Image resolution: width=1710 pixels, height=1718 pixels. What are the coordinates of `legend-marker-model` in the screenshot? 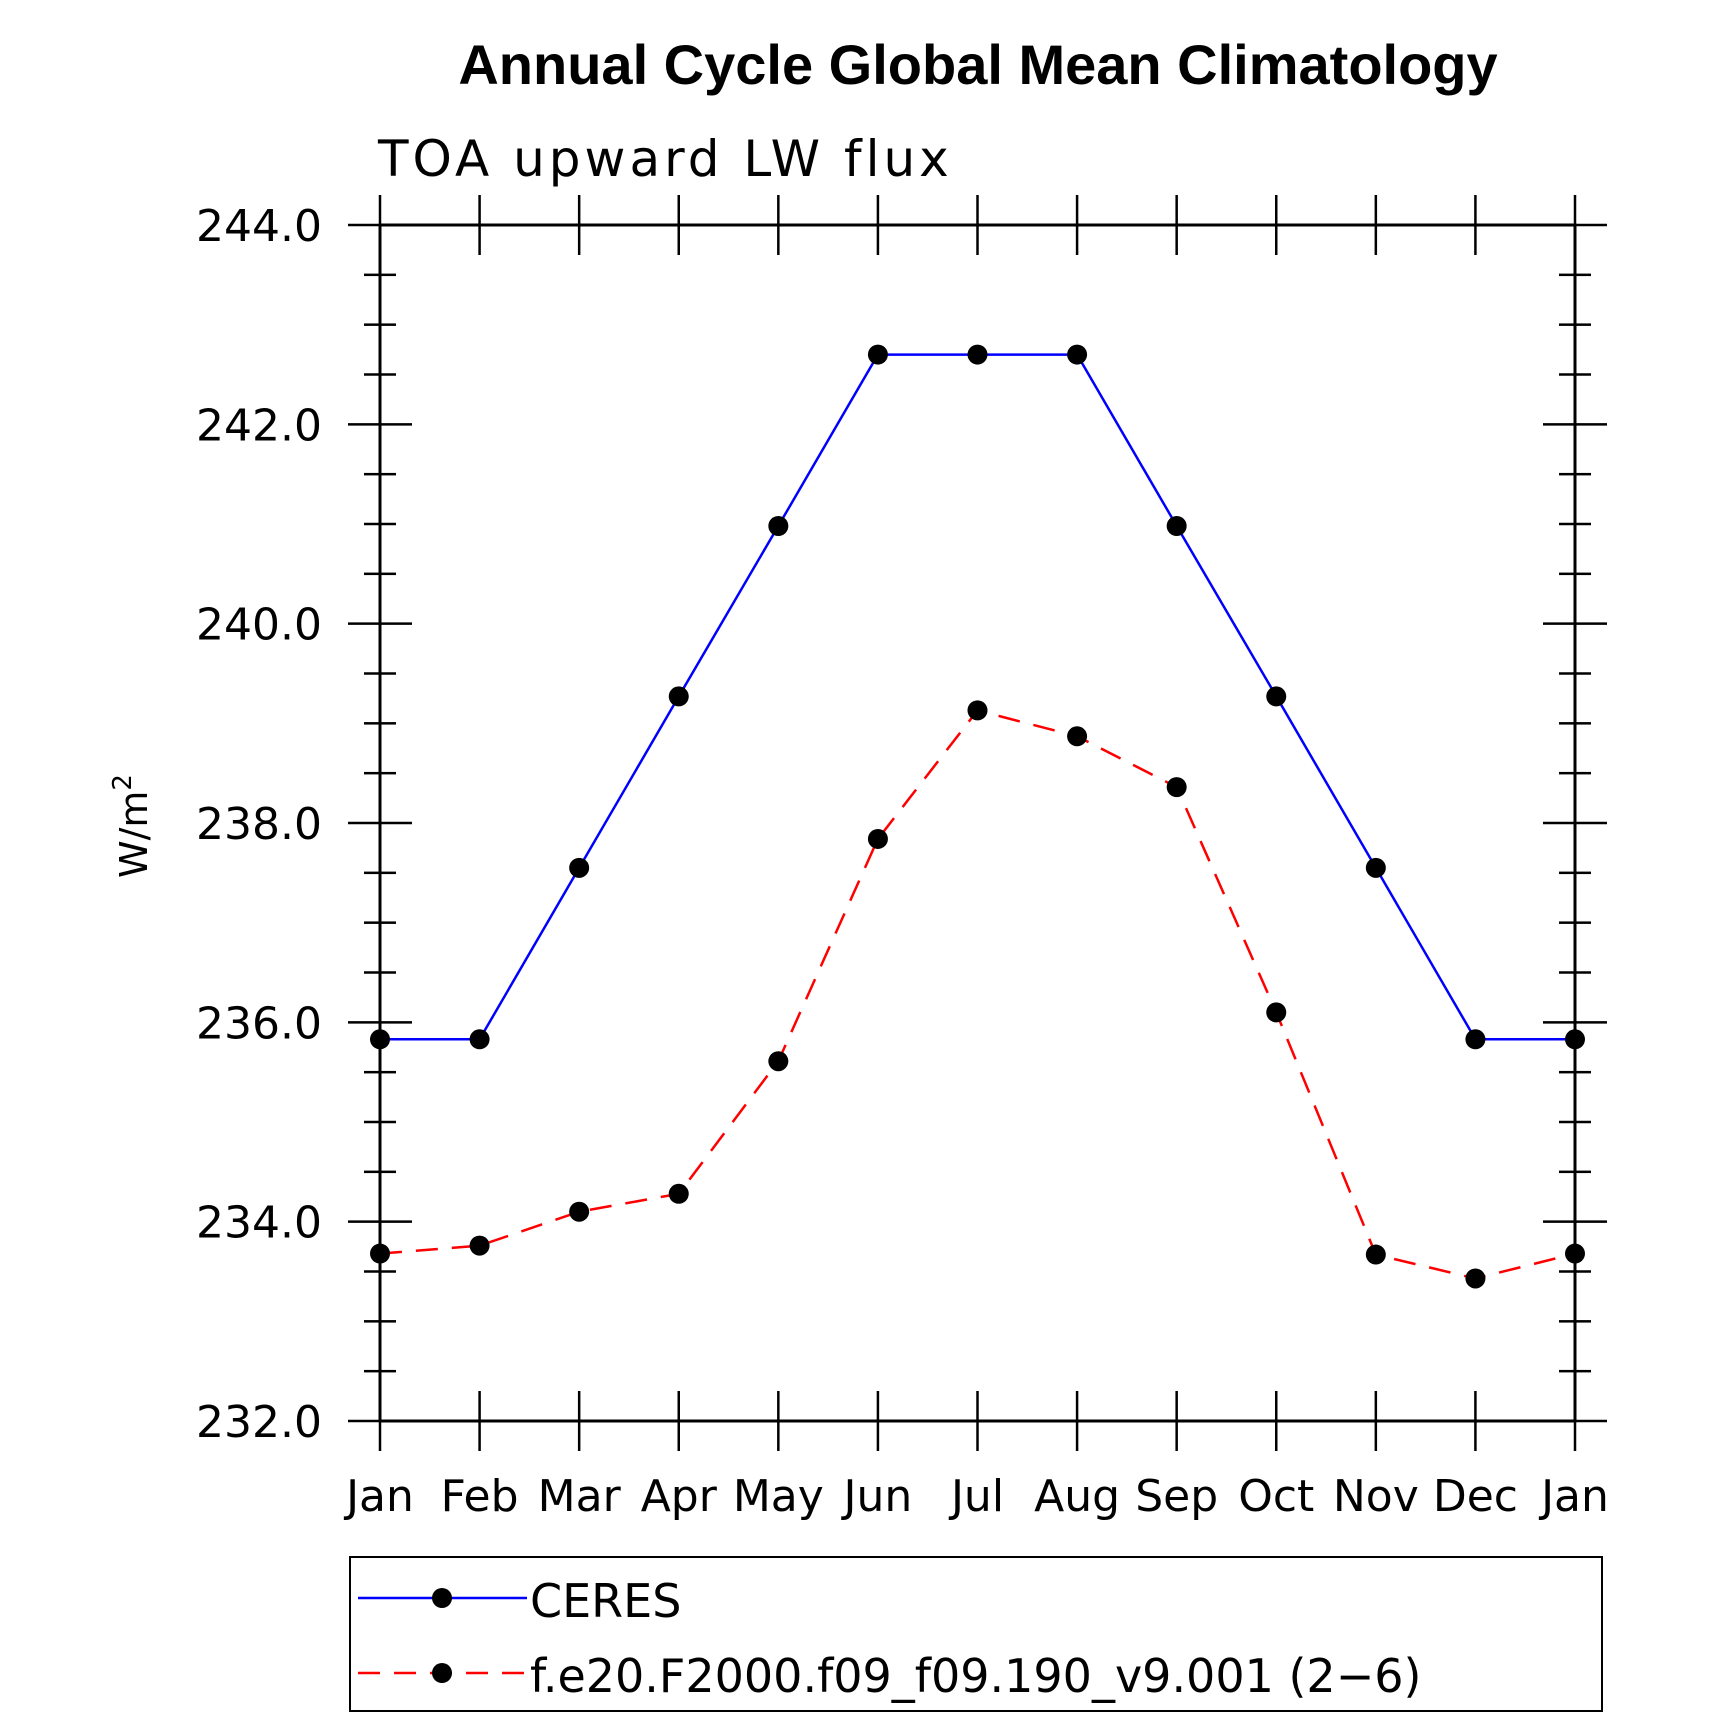 It's located at (442, 1673).